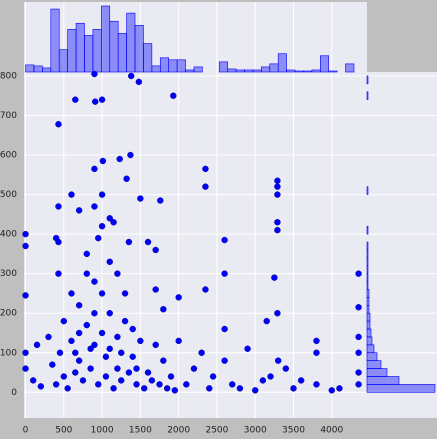 The image size is (437, 439). What do you see at coordinates (14, 393) in the screenshot?
I see `y-tick-label: 0` at bounding box center [14, 393].